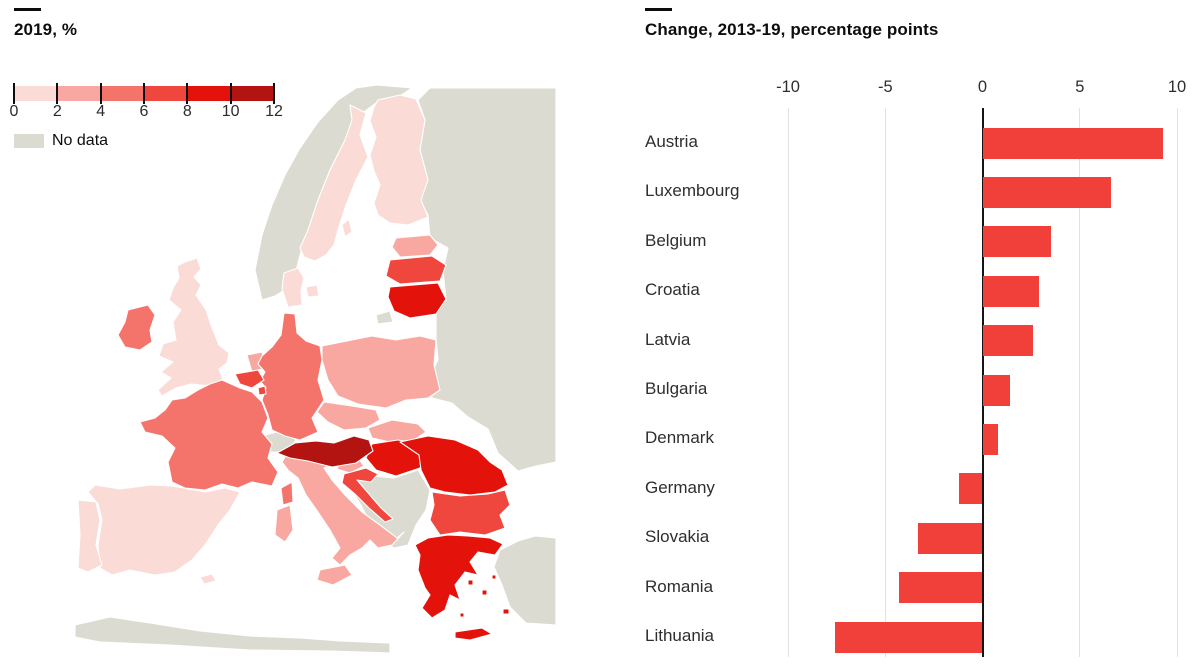 This screenshot has height=668, width=1200. I want to click on island-sardinia, so click(284, 523).